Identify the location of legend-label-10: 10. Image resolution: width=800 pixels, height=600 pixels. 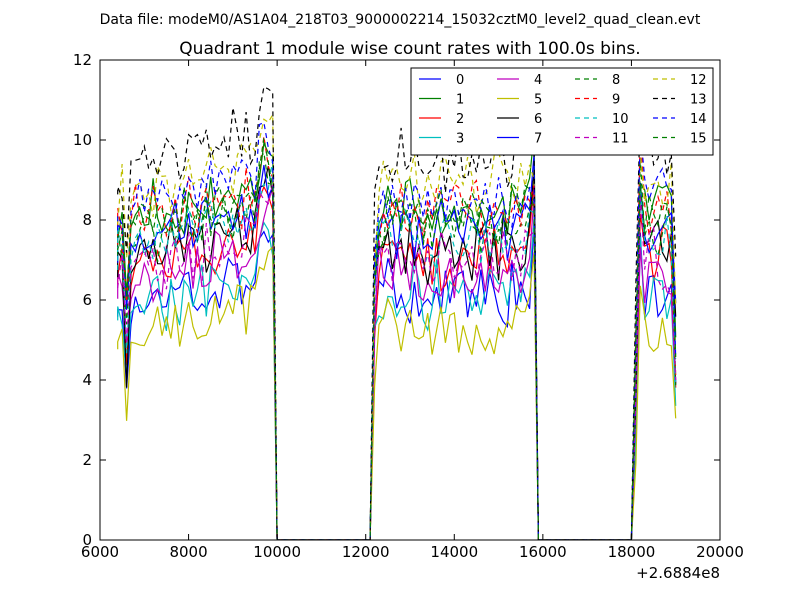
(620, 119).